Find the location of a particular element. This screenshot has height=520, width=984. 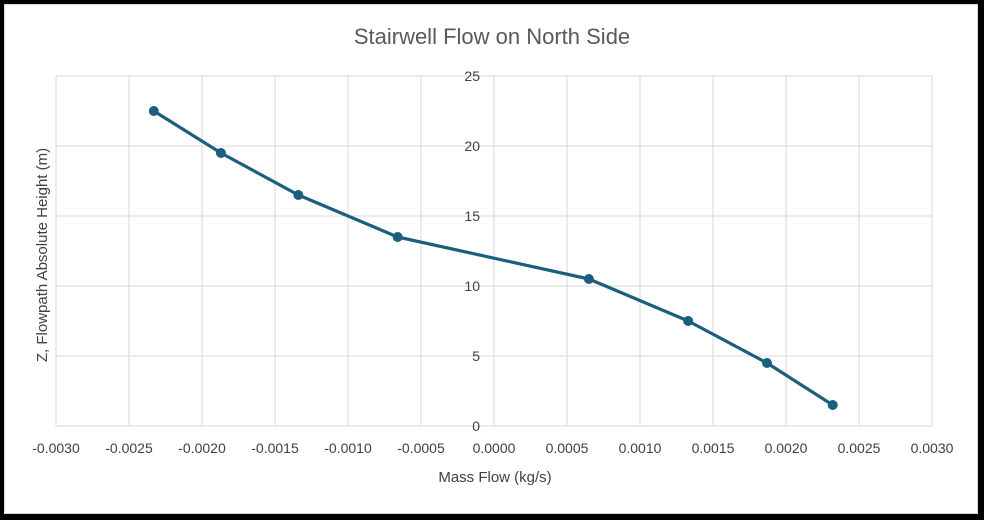

x-tick-label: -0.0010 is located at coordinates (348, 448).